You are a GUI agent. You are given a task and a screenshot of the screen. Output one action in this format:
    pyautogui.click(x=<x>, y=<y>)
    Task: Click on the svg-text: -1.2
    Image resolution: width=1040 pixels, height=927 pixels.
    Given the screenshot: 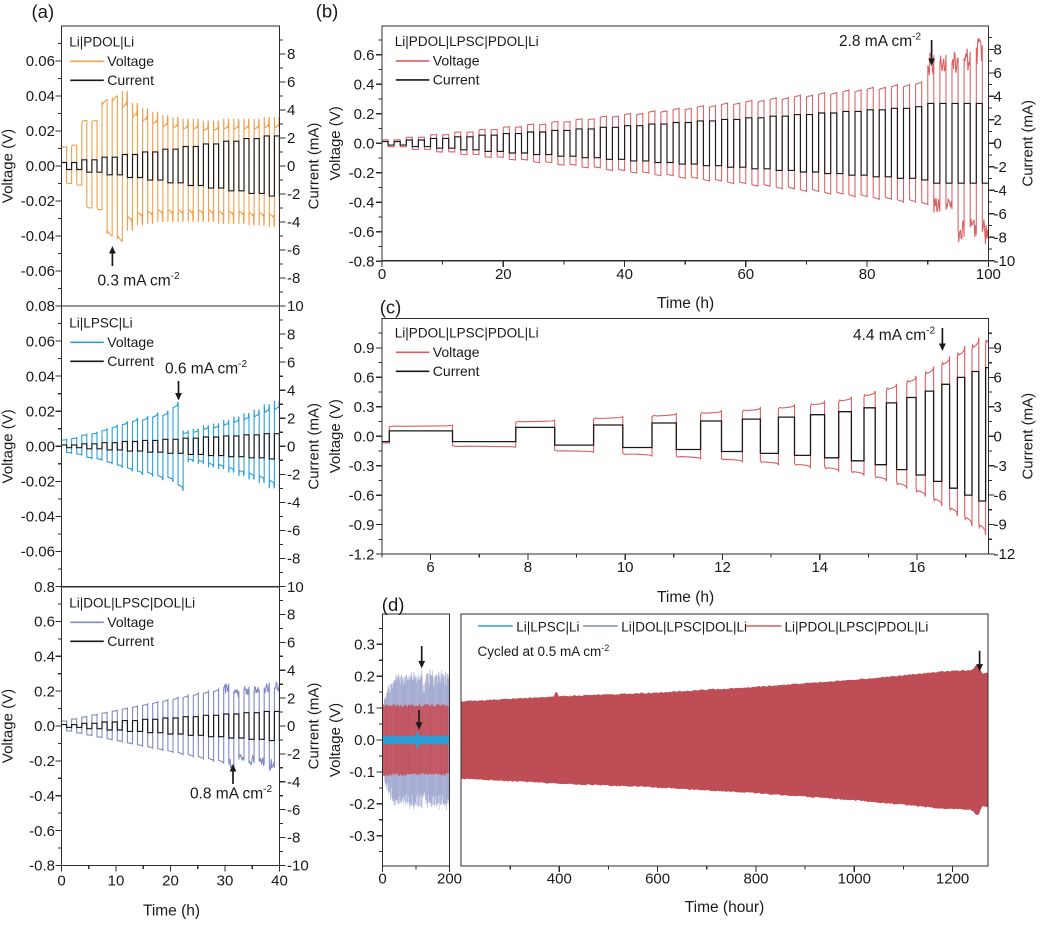 What is the action you would take?
    pyautogui.click(x=362, y=554)
    